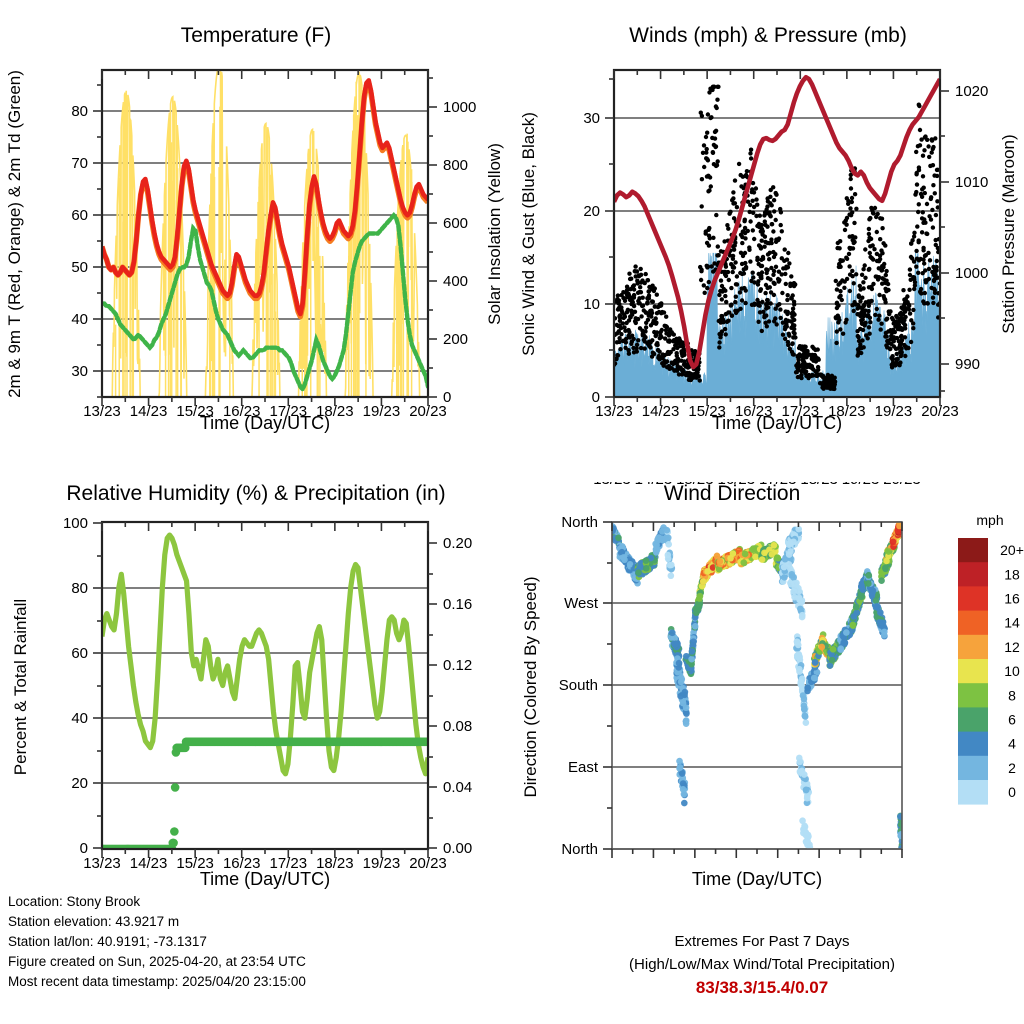  What do you see at coordinates (1012, 720) in the screenshot?
I see `colorbar-tick-label: 6` at bounding box center [1012, 720].